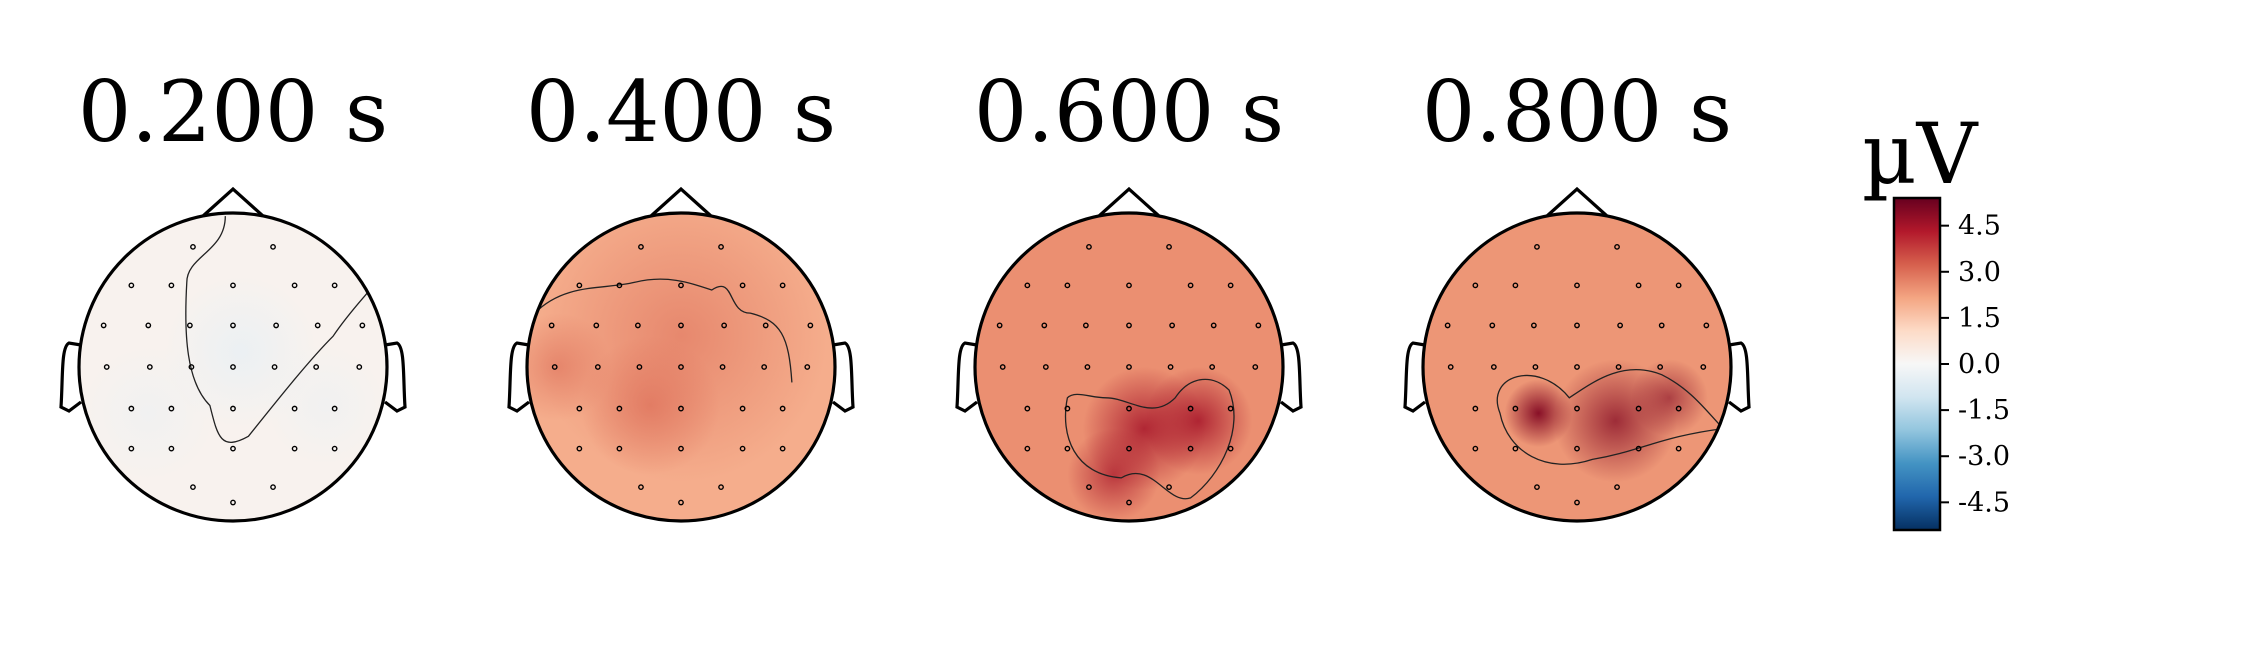 This screenshot has height=660, width=2250. Describe the element at coordinates (1951, 364) in the screenshot. I see `colorbar: 4.5 3.0 1.5 0.0 -1.5 -3.0 -4.5` at that location.